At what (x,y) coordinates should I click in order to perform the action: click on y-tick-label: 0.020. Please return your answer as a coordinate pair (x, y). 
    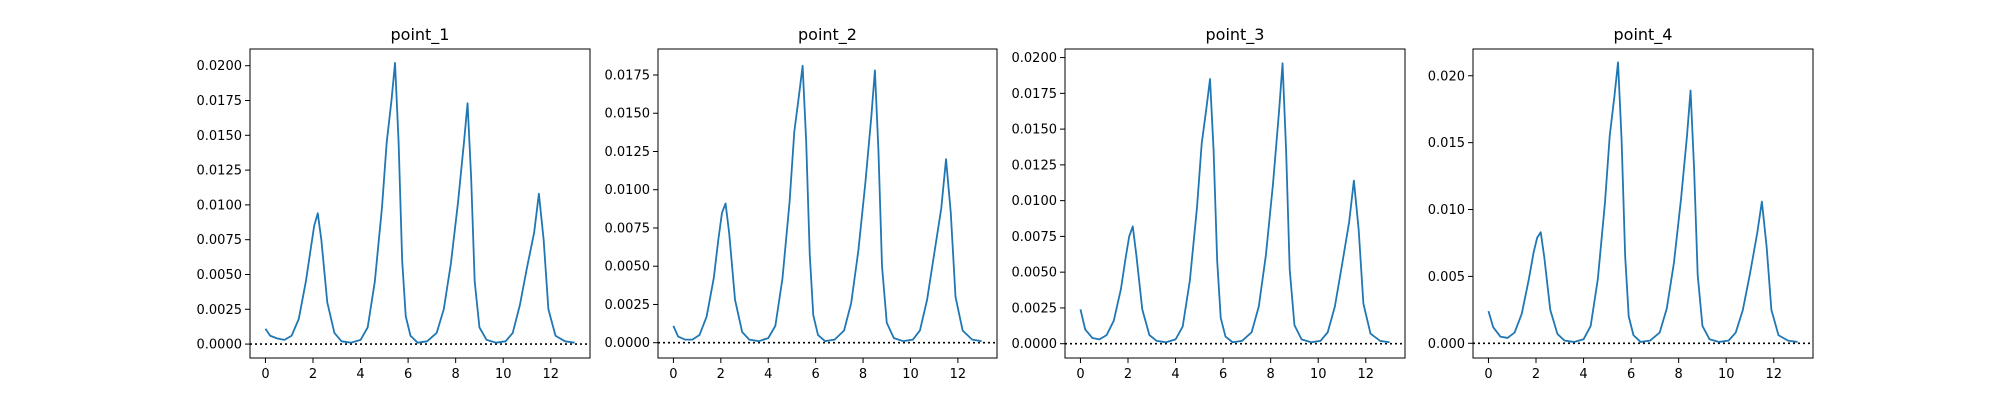
    Looking at the image, I should click on (1446, 76).